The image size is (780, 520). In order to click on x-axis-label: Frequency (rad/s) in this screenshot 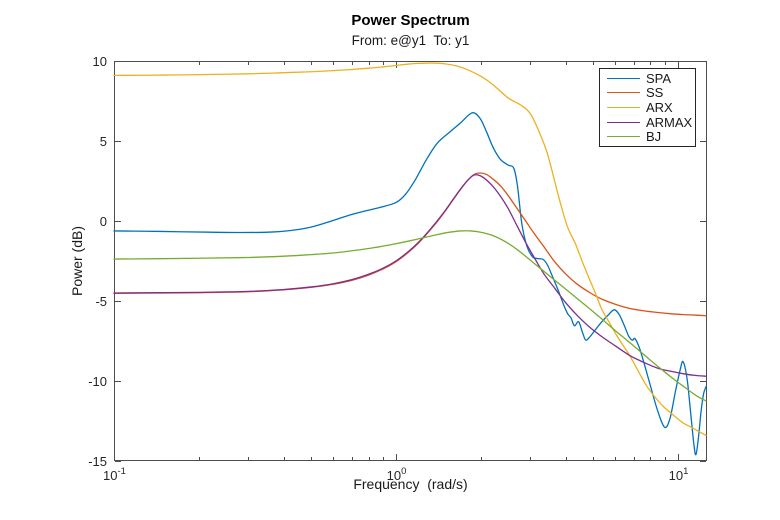, I will do `click(410, 484)`.